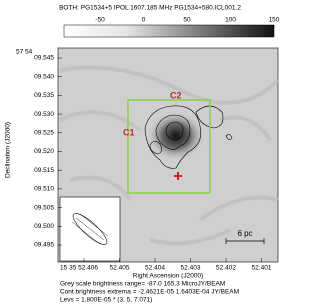  What do you see at coordinates (44, 207) in the screenshot?
I see `y-tick-label: 09.505` at bounding box center [44, 207].